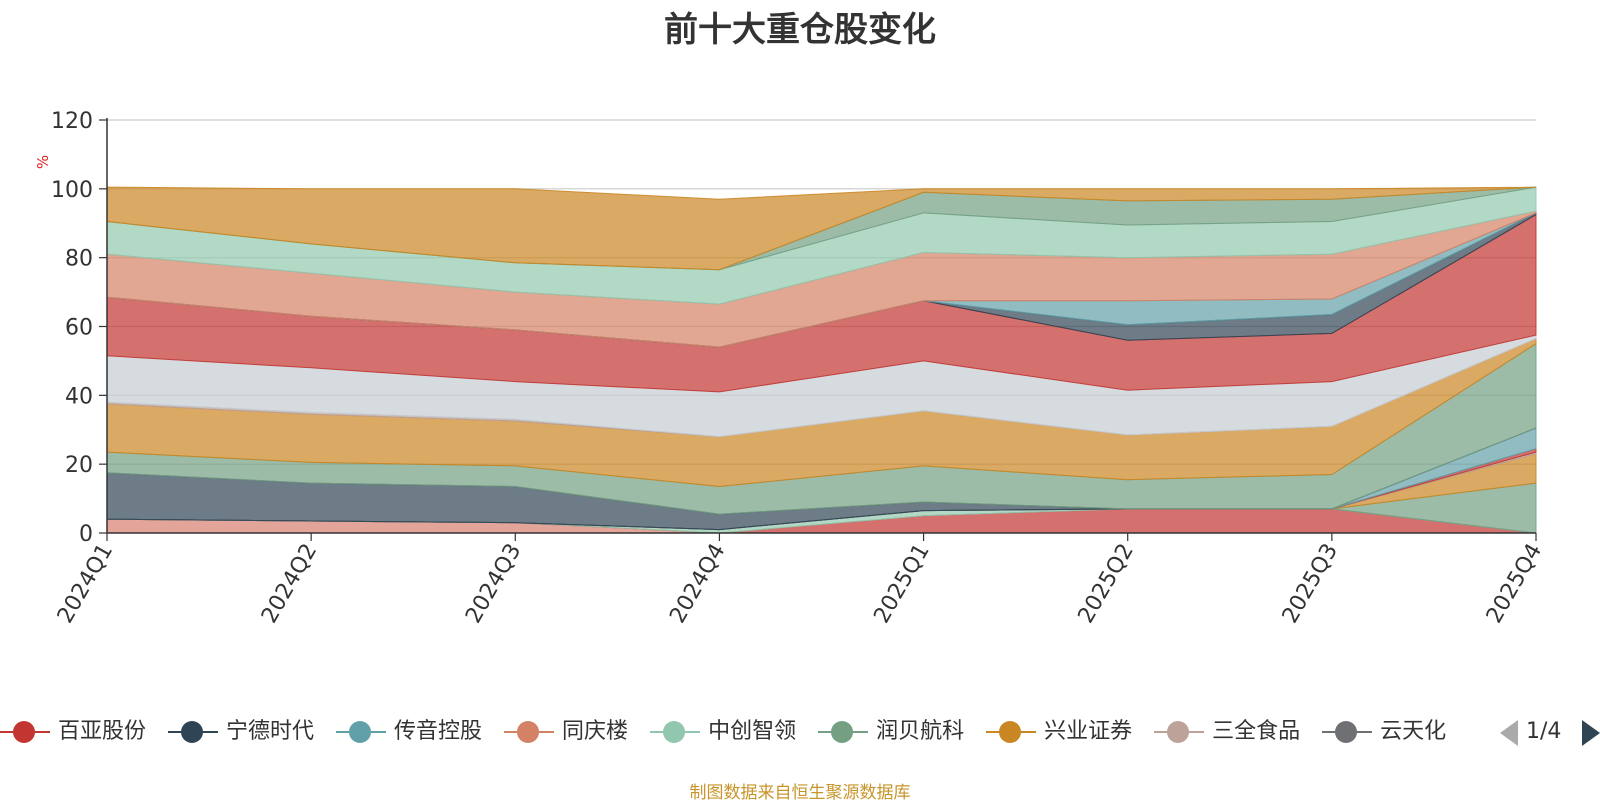 This screenshot has height=803, width=1600. I want to click on x-tick-label: 2024Q4, so click(697, 584).